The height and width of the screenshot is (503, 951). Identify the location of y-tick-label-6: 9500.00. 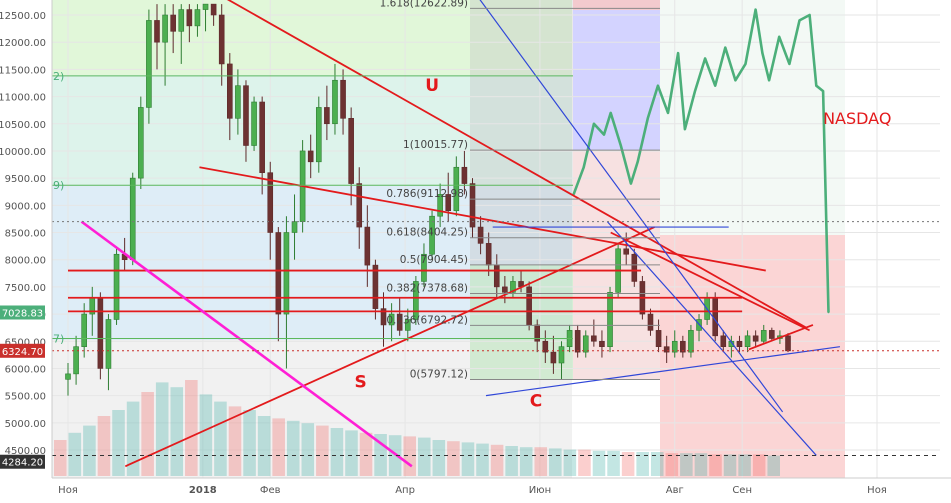
(25, 179).